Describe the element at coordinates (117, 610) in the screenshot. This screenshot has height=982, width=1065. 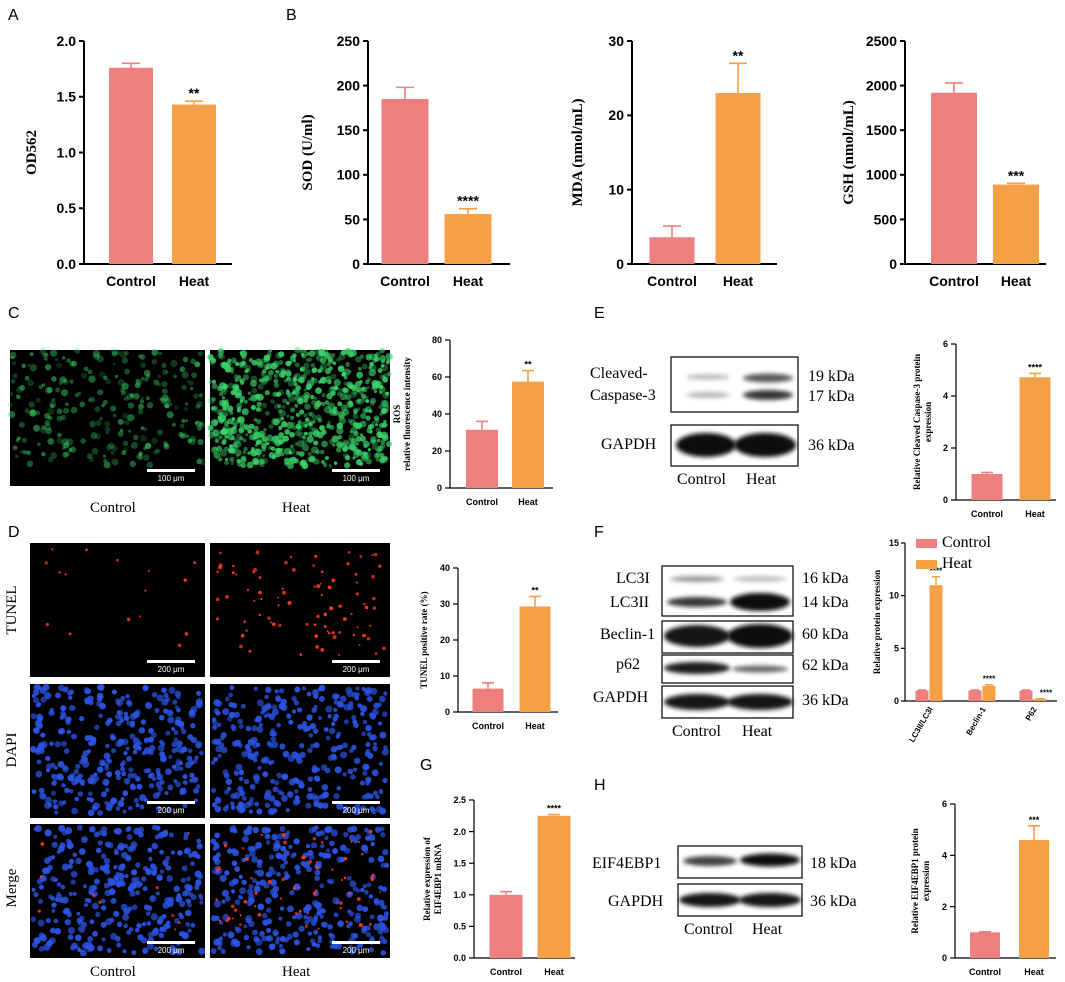
I see `tunel-image-control-background` at that location.